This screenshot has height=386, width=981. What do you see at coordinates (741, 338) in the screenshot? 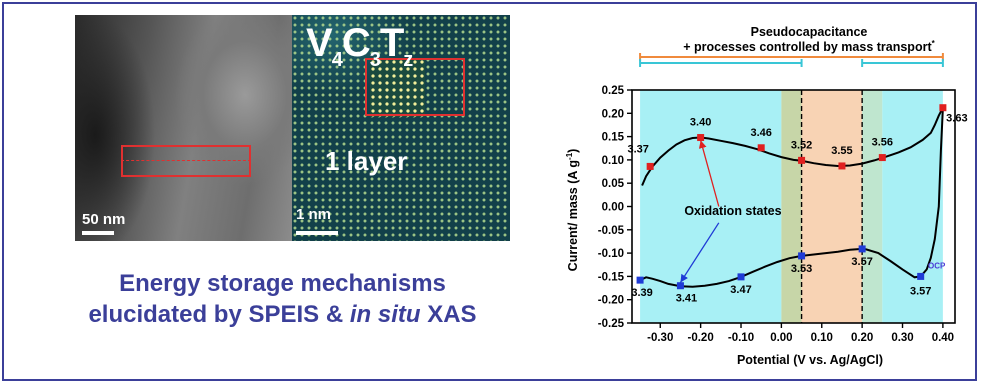
I see `x-tick-label-2: -0.10` at bounding box center [741, 338].